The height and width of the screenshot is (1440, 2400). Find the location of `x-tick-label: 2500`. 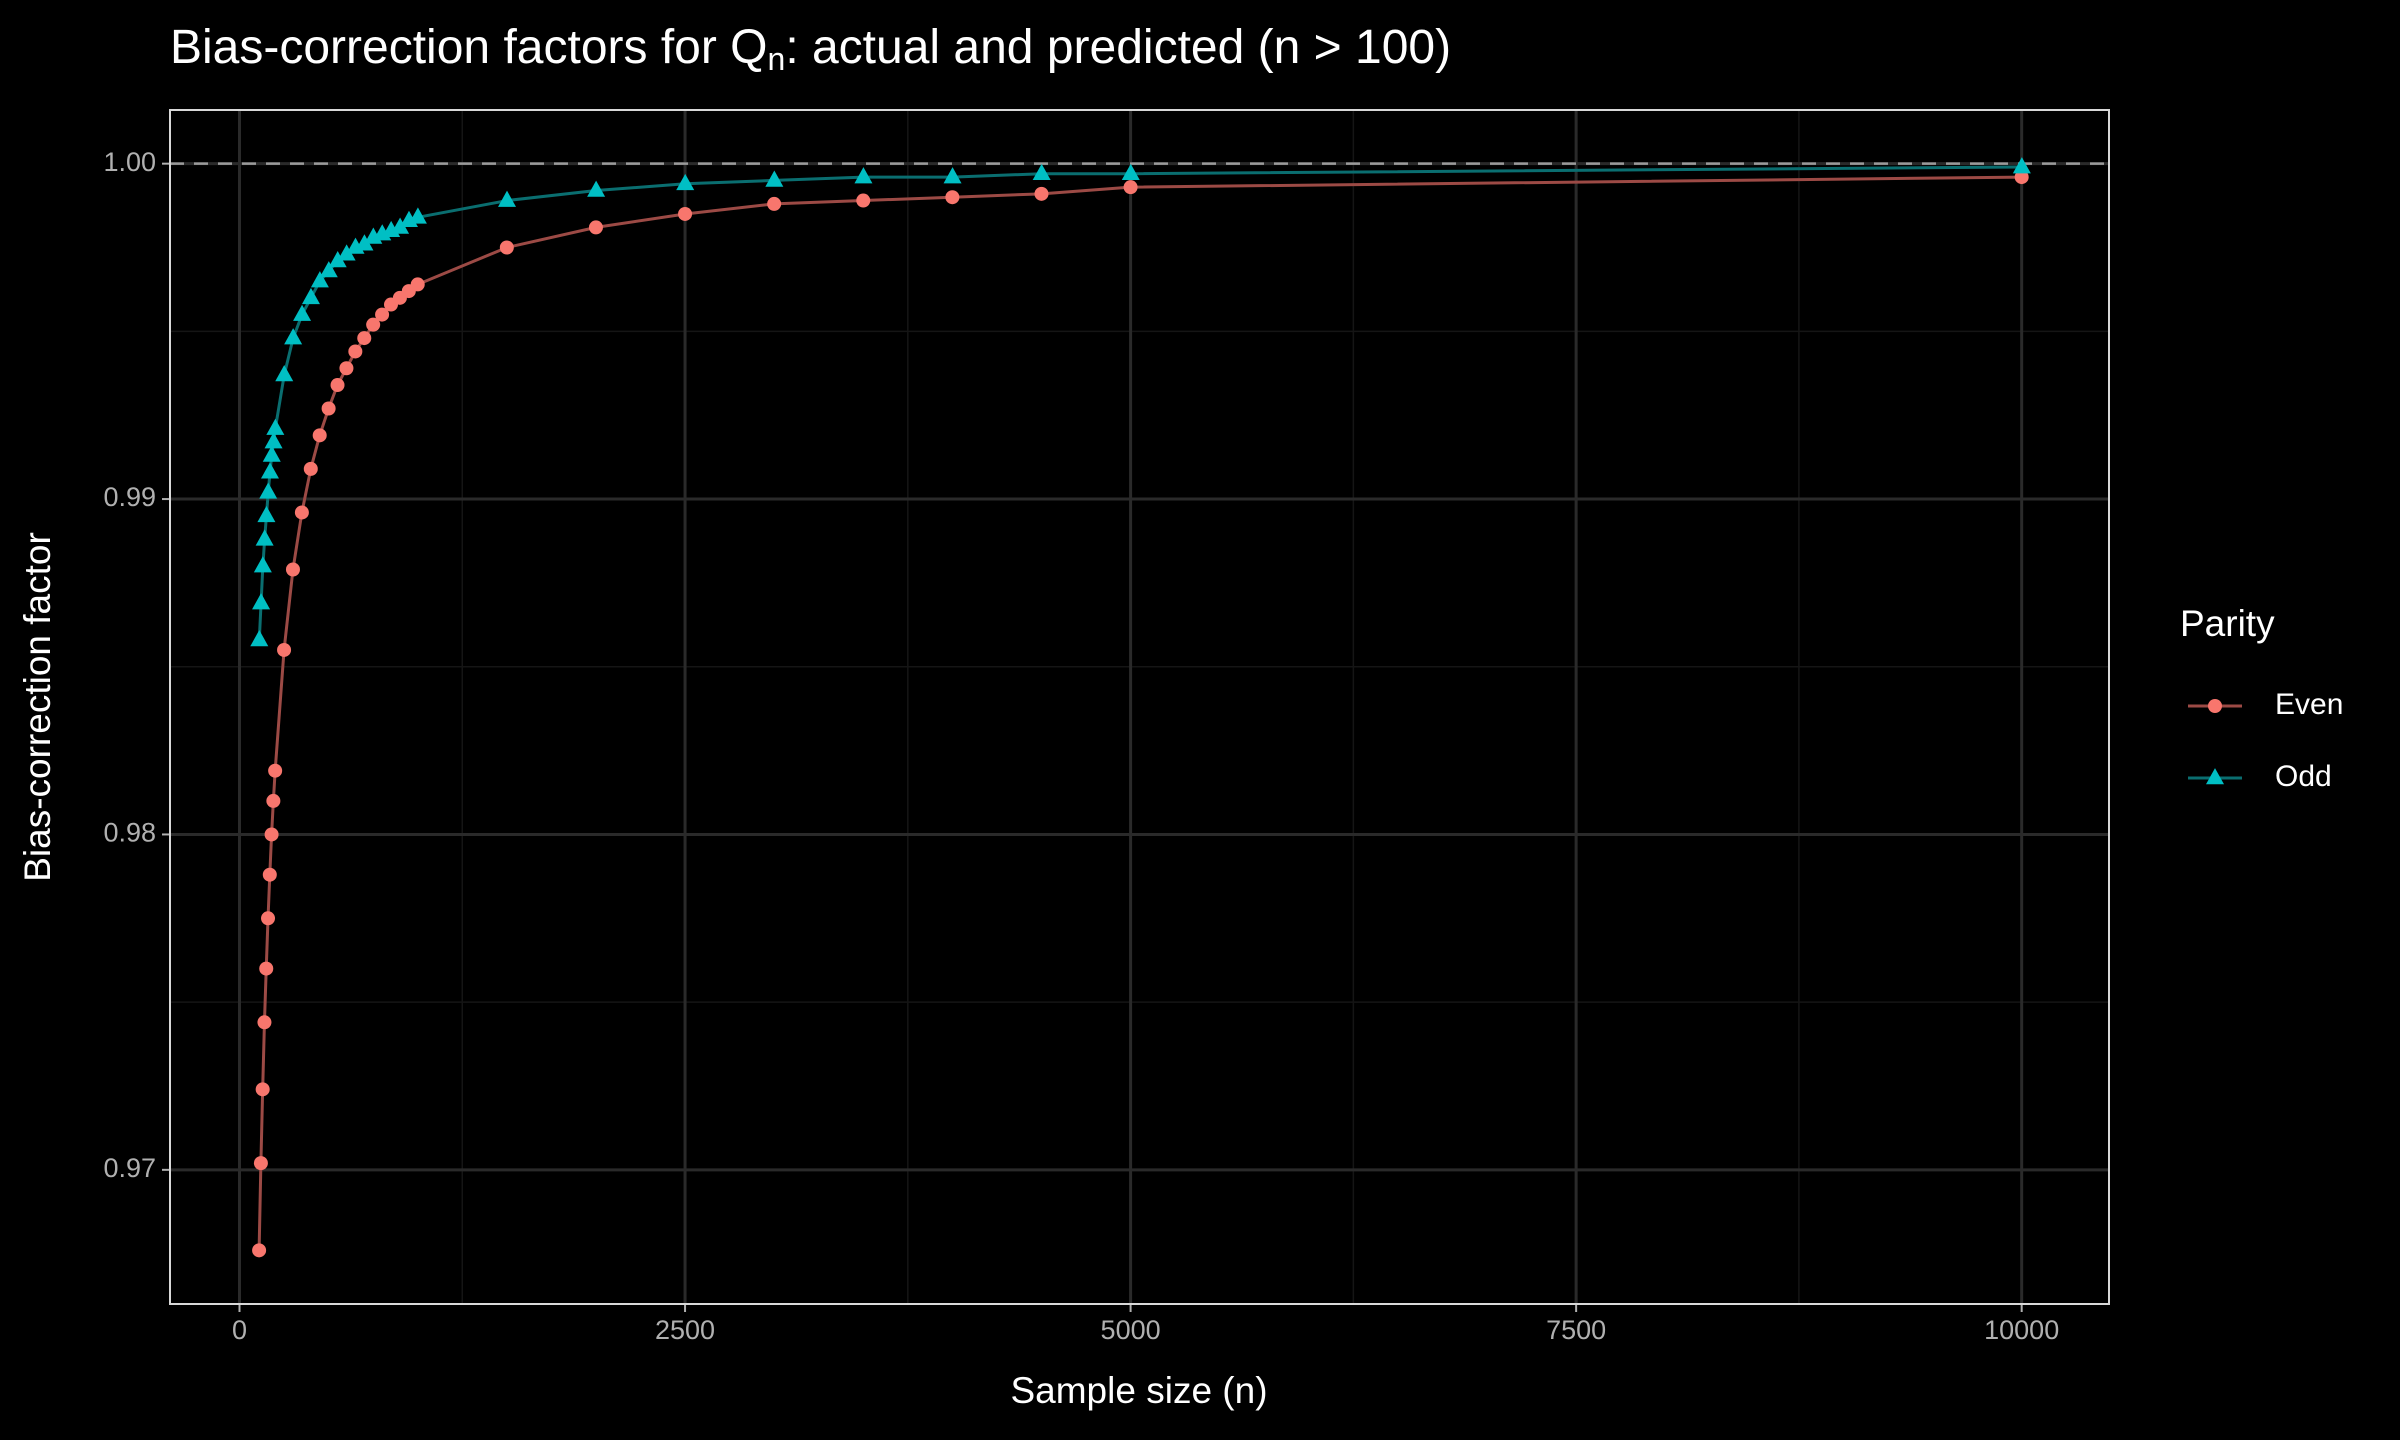

x-tick-label: 2500 is located at coordinates (685, 1330).